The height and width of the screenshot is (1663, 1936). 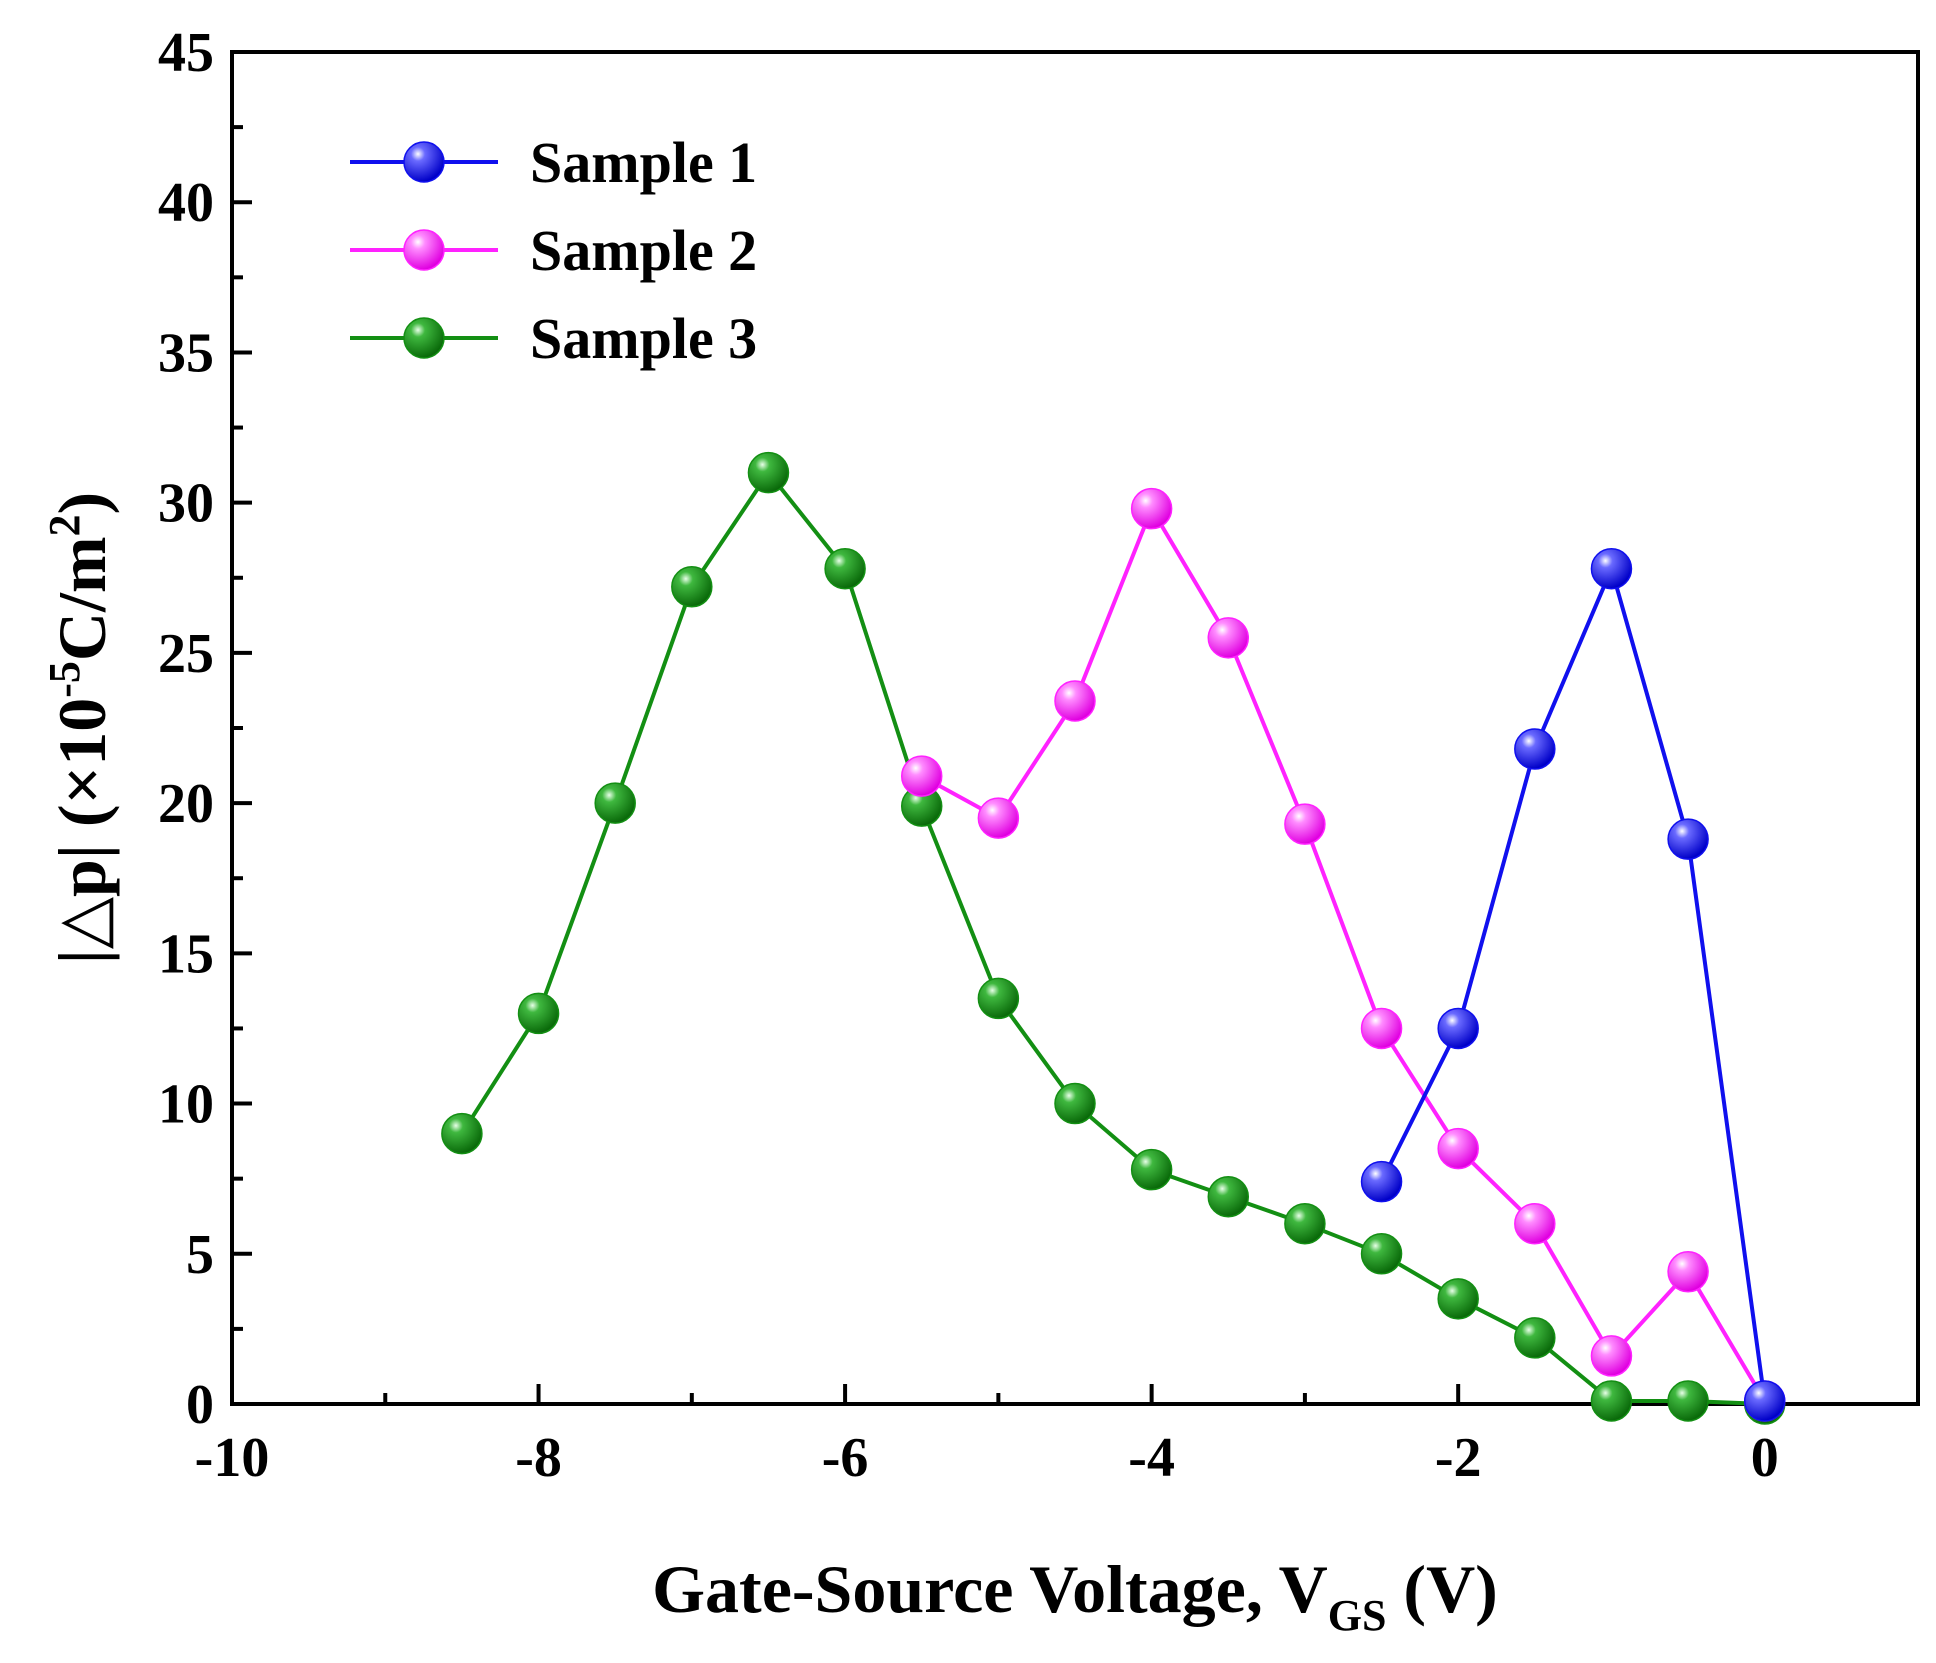 What do you see at coordinates (643, 250) in the screenshot?
I see `legend-label: Sample 2` at bounding box center [643, 250].